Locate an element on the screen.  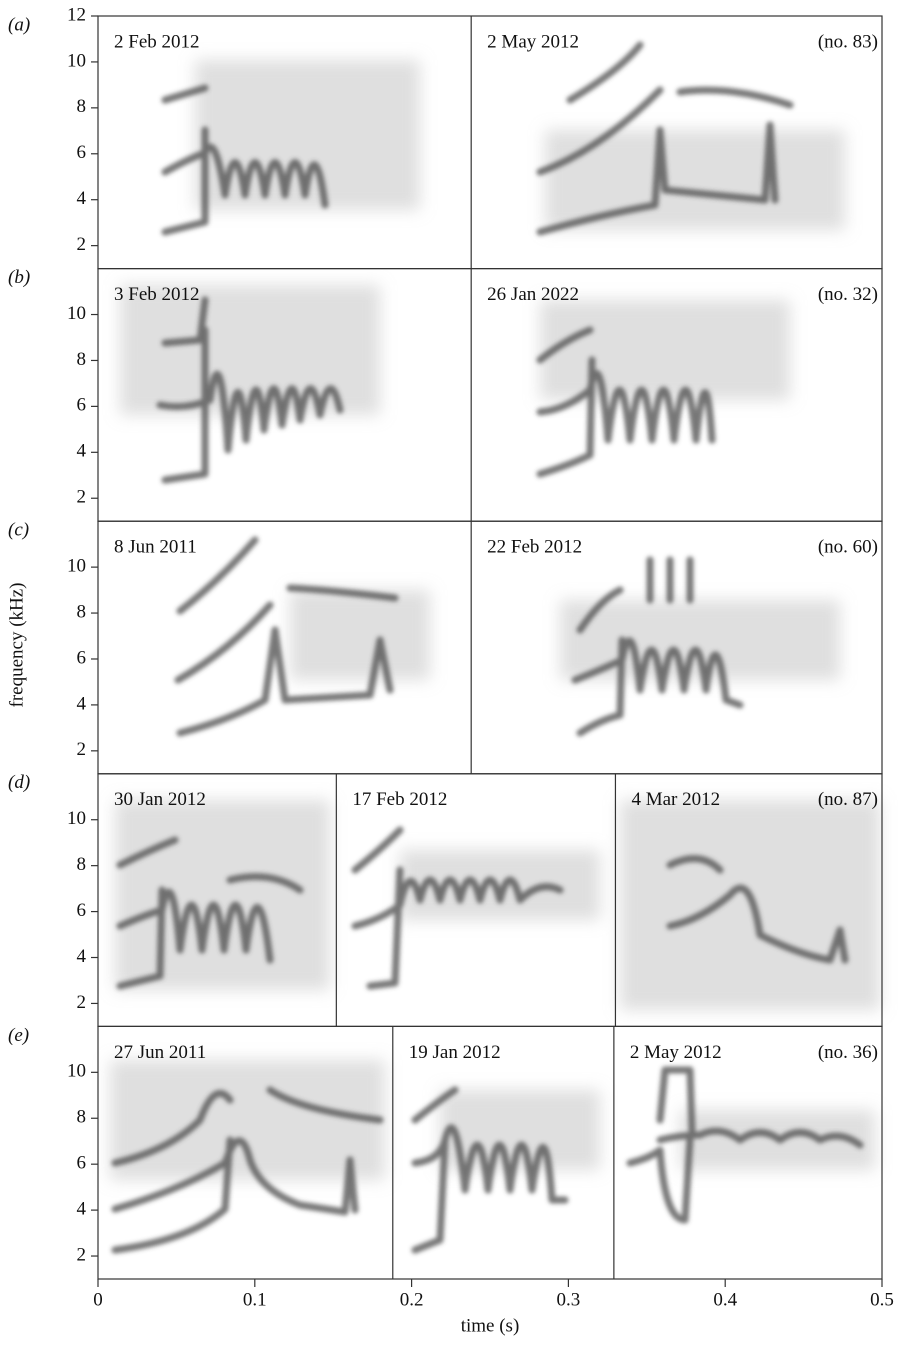
y-axis-label: frequency (kHz) is located at coordinates (16, 644).